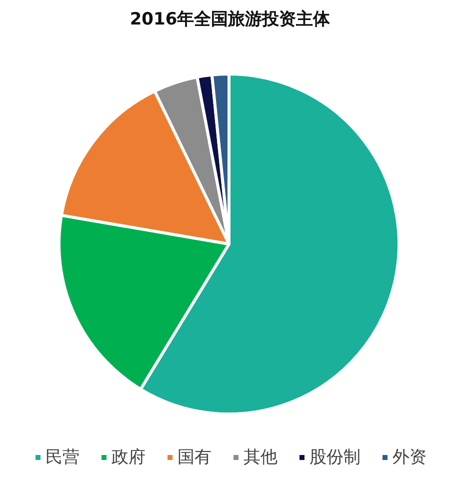 Image resolution: width=460 pixels, height=477 pixels. What do you see at coordinates (129, 458) in the screenshot?
I see `legend-label: 政府` at bounding box center [129, 458].